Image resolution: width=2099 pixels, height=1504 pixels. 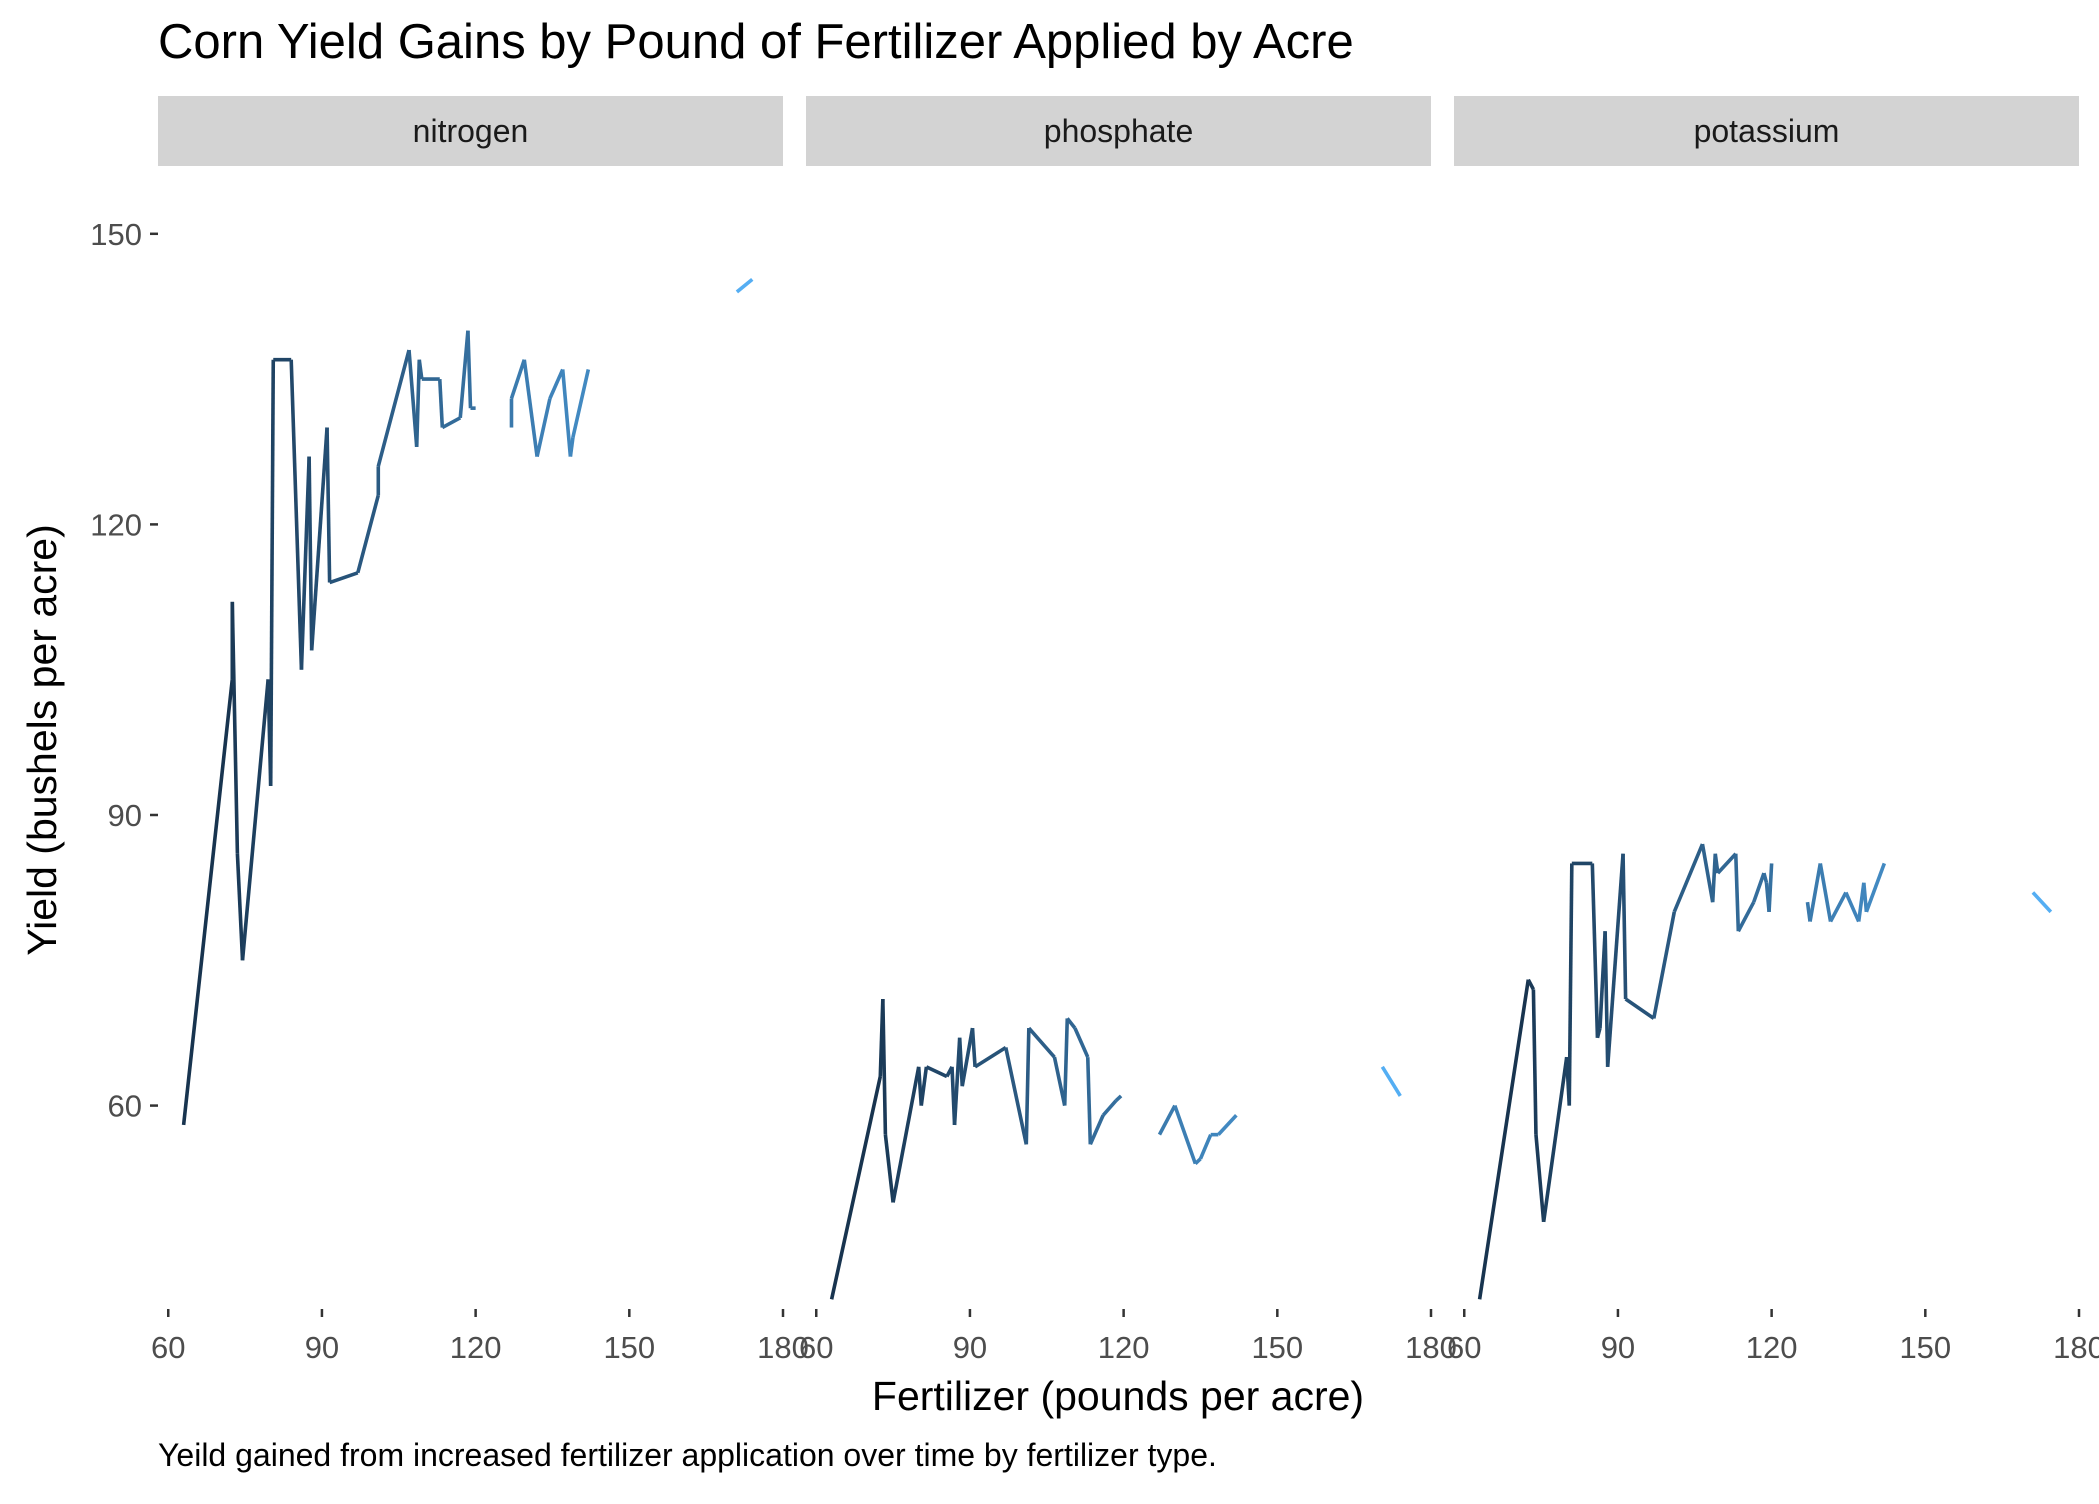 I want to click on facet-strip-potassium, so click(x=1766, y=131).